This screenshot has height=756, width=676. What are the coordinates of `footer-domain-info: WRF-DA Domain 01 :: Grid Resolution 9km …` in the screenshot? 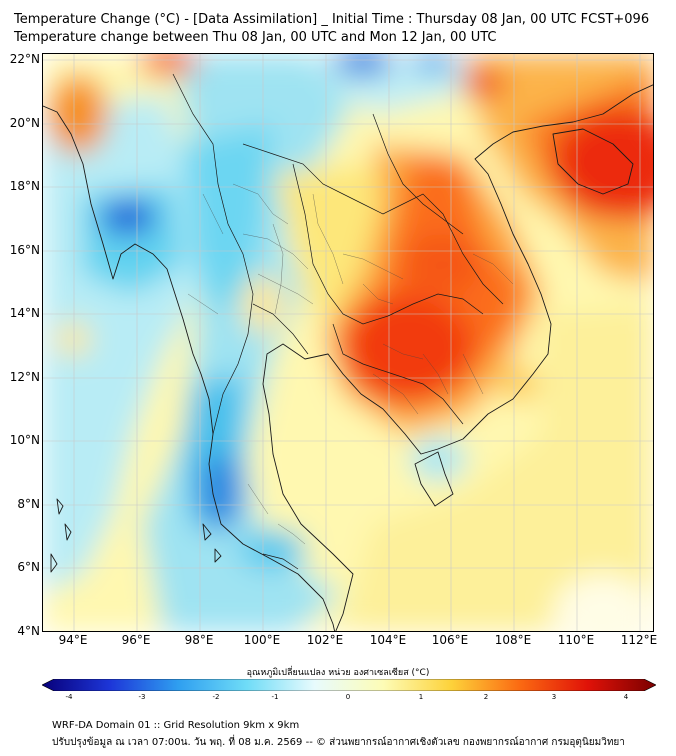 It's located at (176, 725).